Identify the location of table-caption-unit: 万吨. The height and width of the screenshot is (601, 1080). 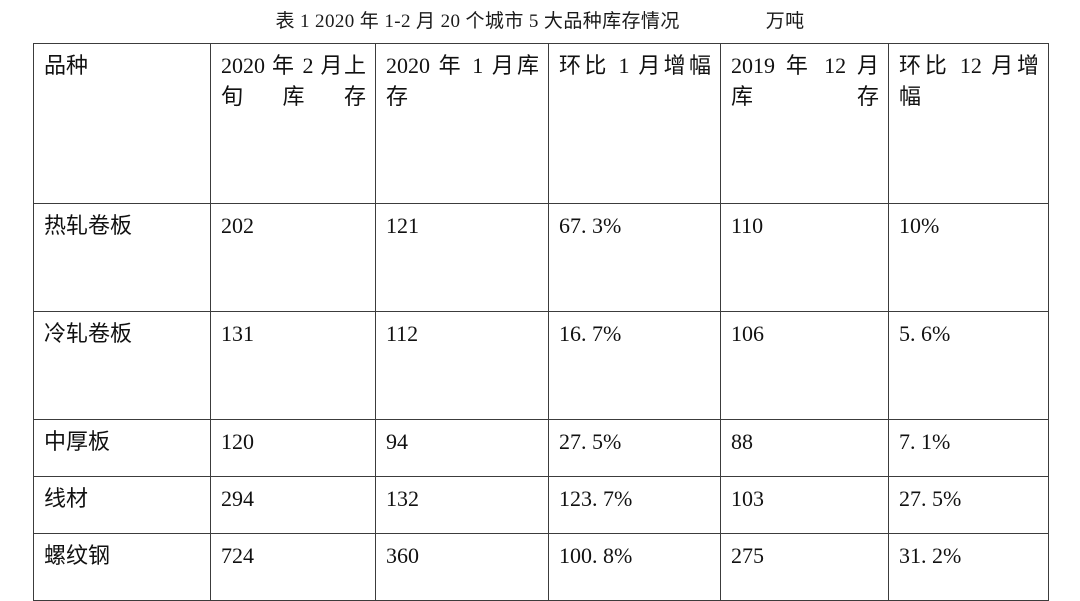
(785, 21).